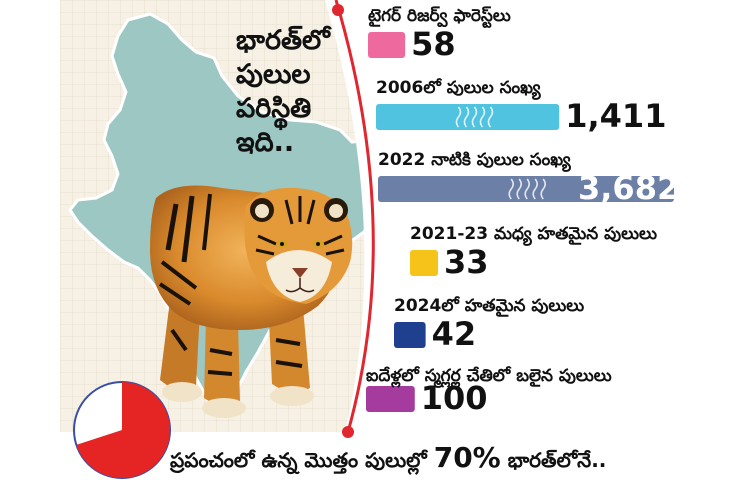  What do you see at coordinates (454, 334) in the screenshot?
I see `bar-value-5: 42` at bounding box center [454, 334].